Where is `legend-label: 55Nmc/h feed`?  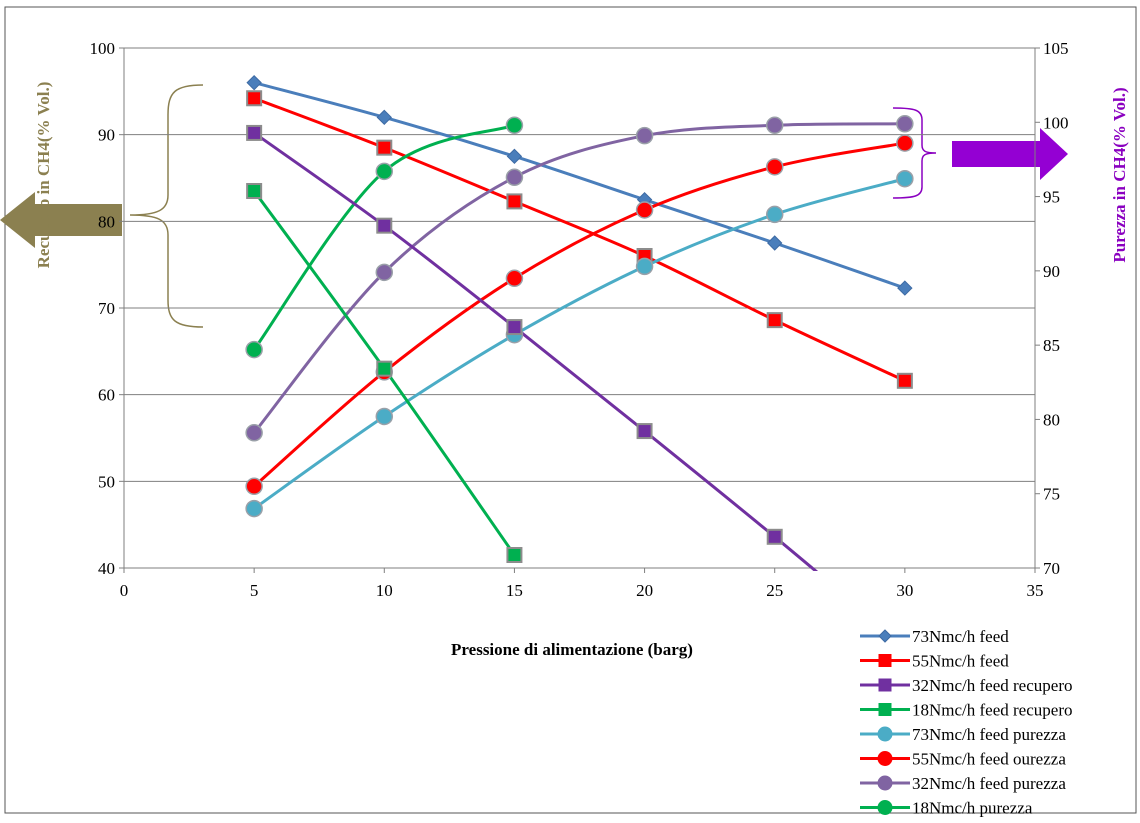
legend-label: 55Nmc/h feed is located at coordinates (960, 661).